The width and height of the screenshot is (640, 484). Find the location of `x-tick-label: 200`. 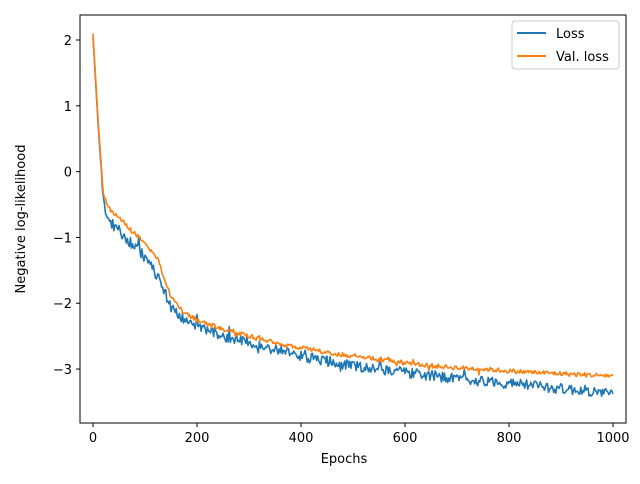

x-tick-label: 200 is located at coordinates (197, 438).